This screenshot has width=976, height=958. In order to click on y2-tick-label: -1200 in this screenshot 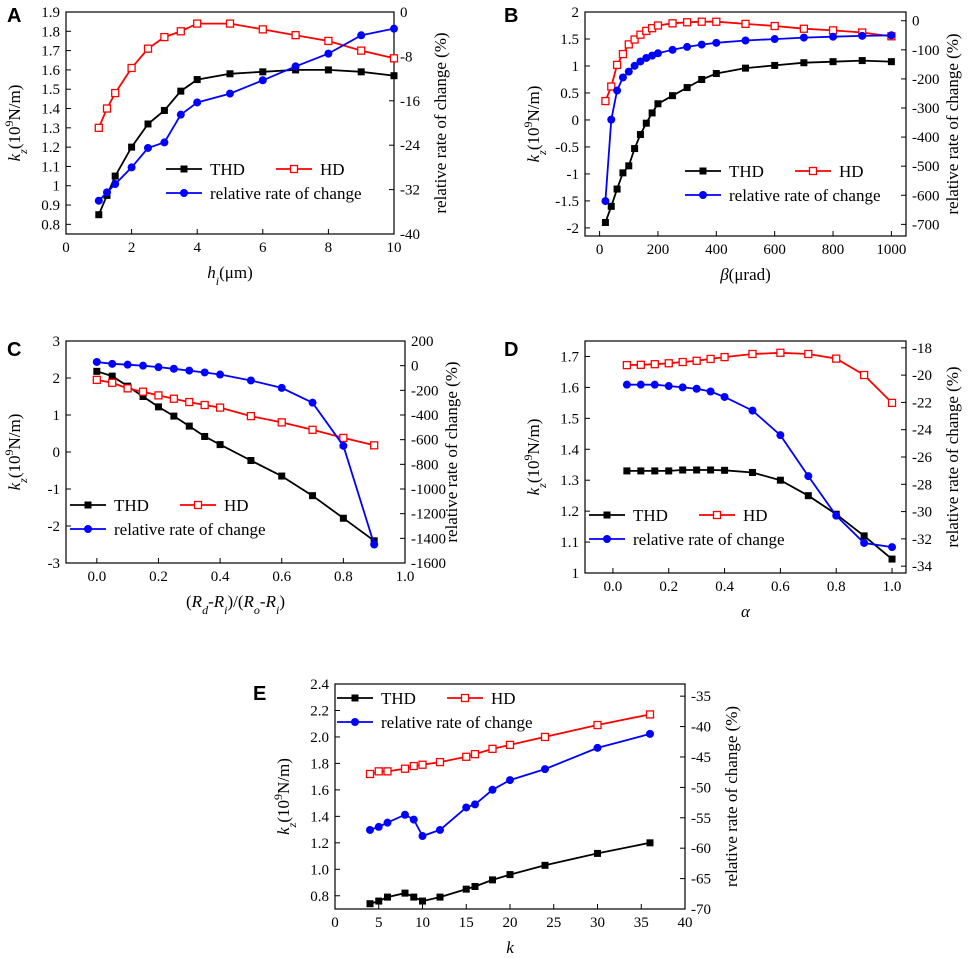, I will do `click(428, 515)`.